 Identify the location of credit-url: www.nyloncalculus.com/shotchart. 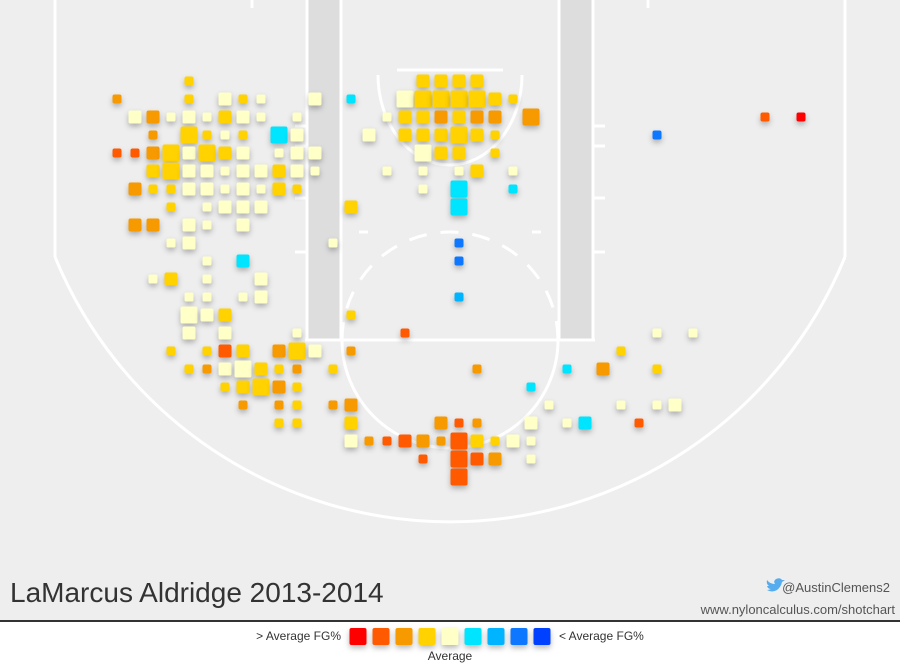
(798, 609).